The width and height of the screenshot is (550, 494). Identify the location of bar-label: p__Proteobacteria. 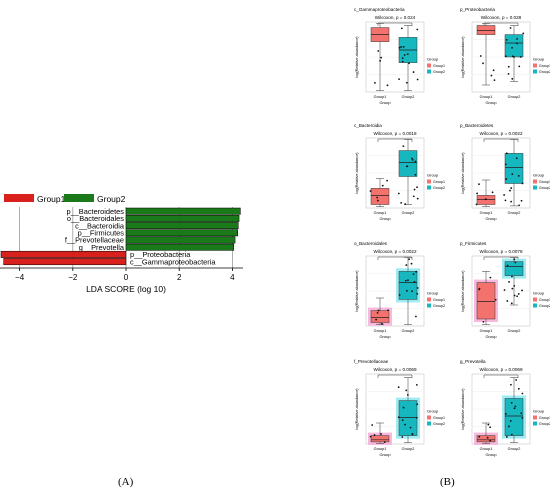
(160, 254).